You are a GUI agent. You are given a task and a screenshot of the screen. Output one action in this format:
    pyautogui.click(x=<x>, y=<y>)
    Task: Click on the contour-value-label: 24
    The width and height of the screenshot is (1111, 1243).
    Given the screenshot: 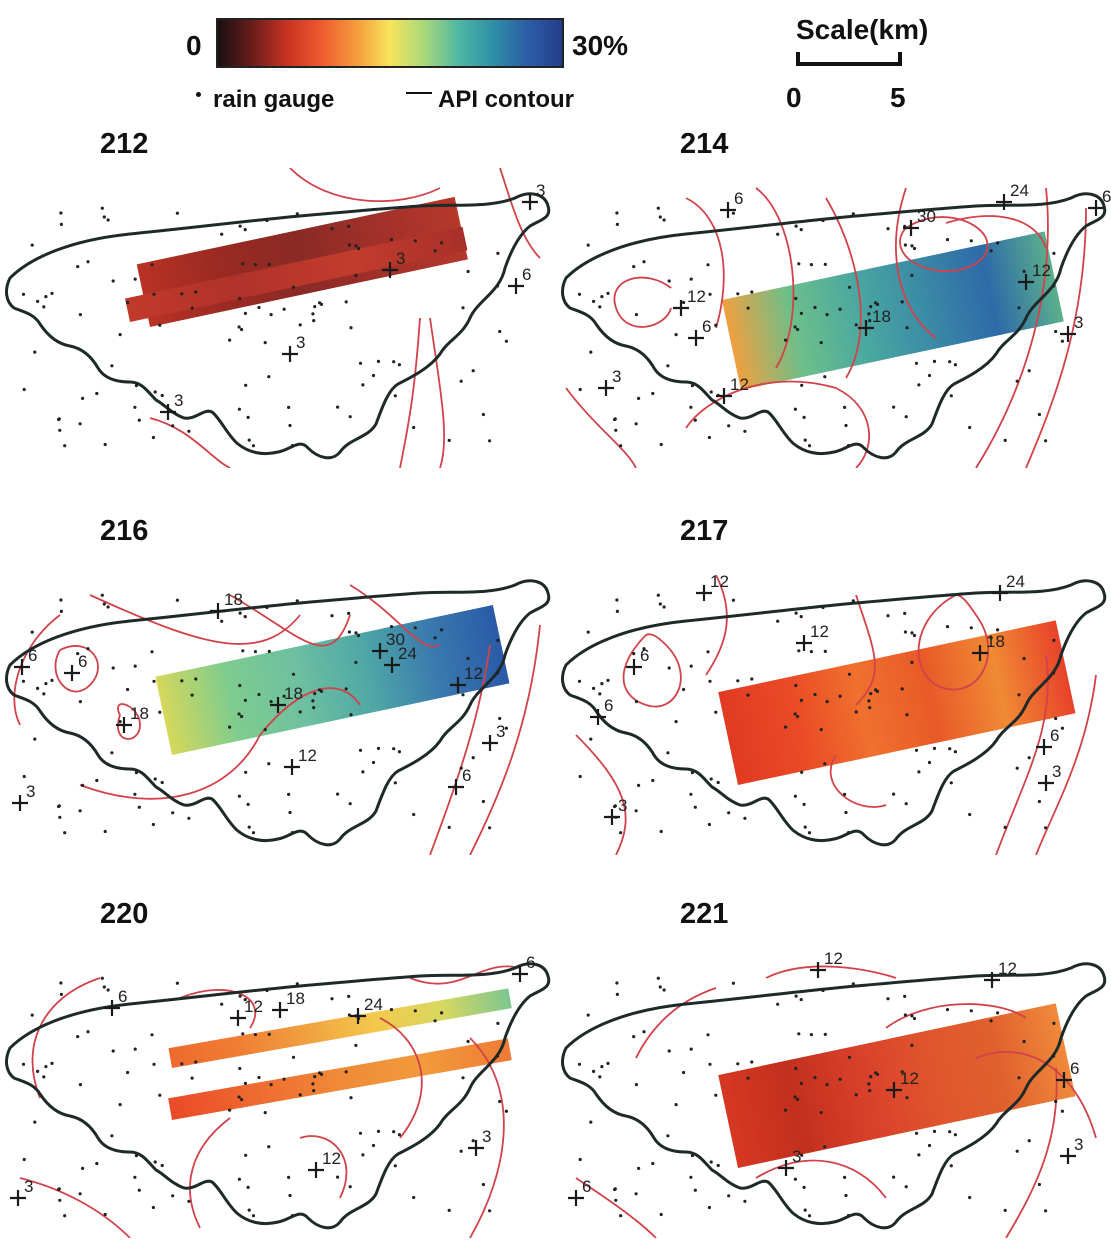 What is the action you would take?
    pyautogui.click(x=373, y=1004)
    